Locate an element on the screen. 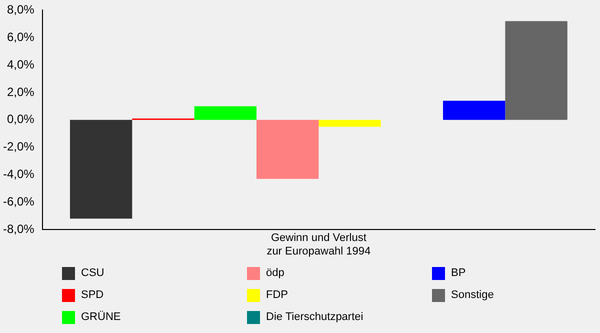 This screenshot has width=600, height=333. legend-label: ödp is located at coordinates (275, 273).